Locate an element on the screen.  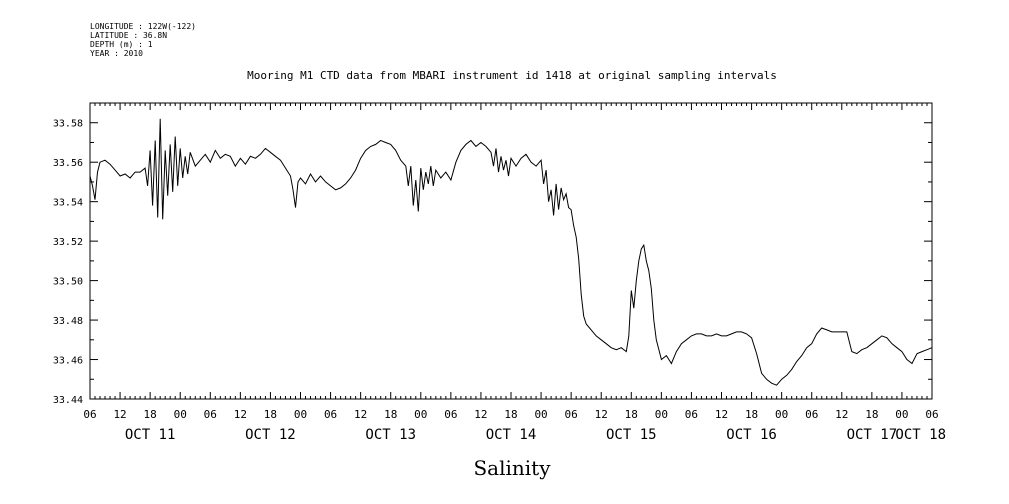
y-tick-label: 33.46 is located at coordinates (68, 361).